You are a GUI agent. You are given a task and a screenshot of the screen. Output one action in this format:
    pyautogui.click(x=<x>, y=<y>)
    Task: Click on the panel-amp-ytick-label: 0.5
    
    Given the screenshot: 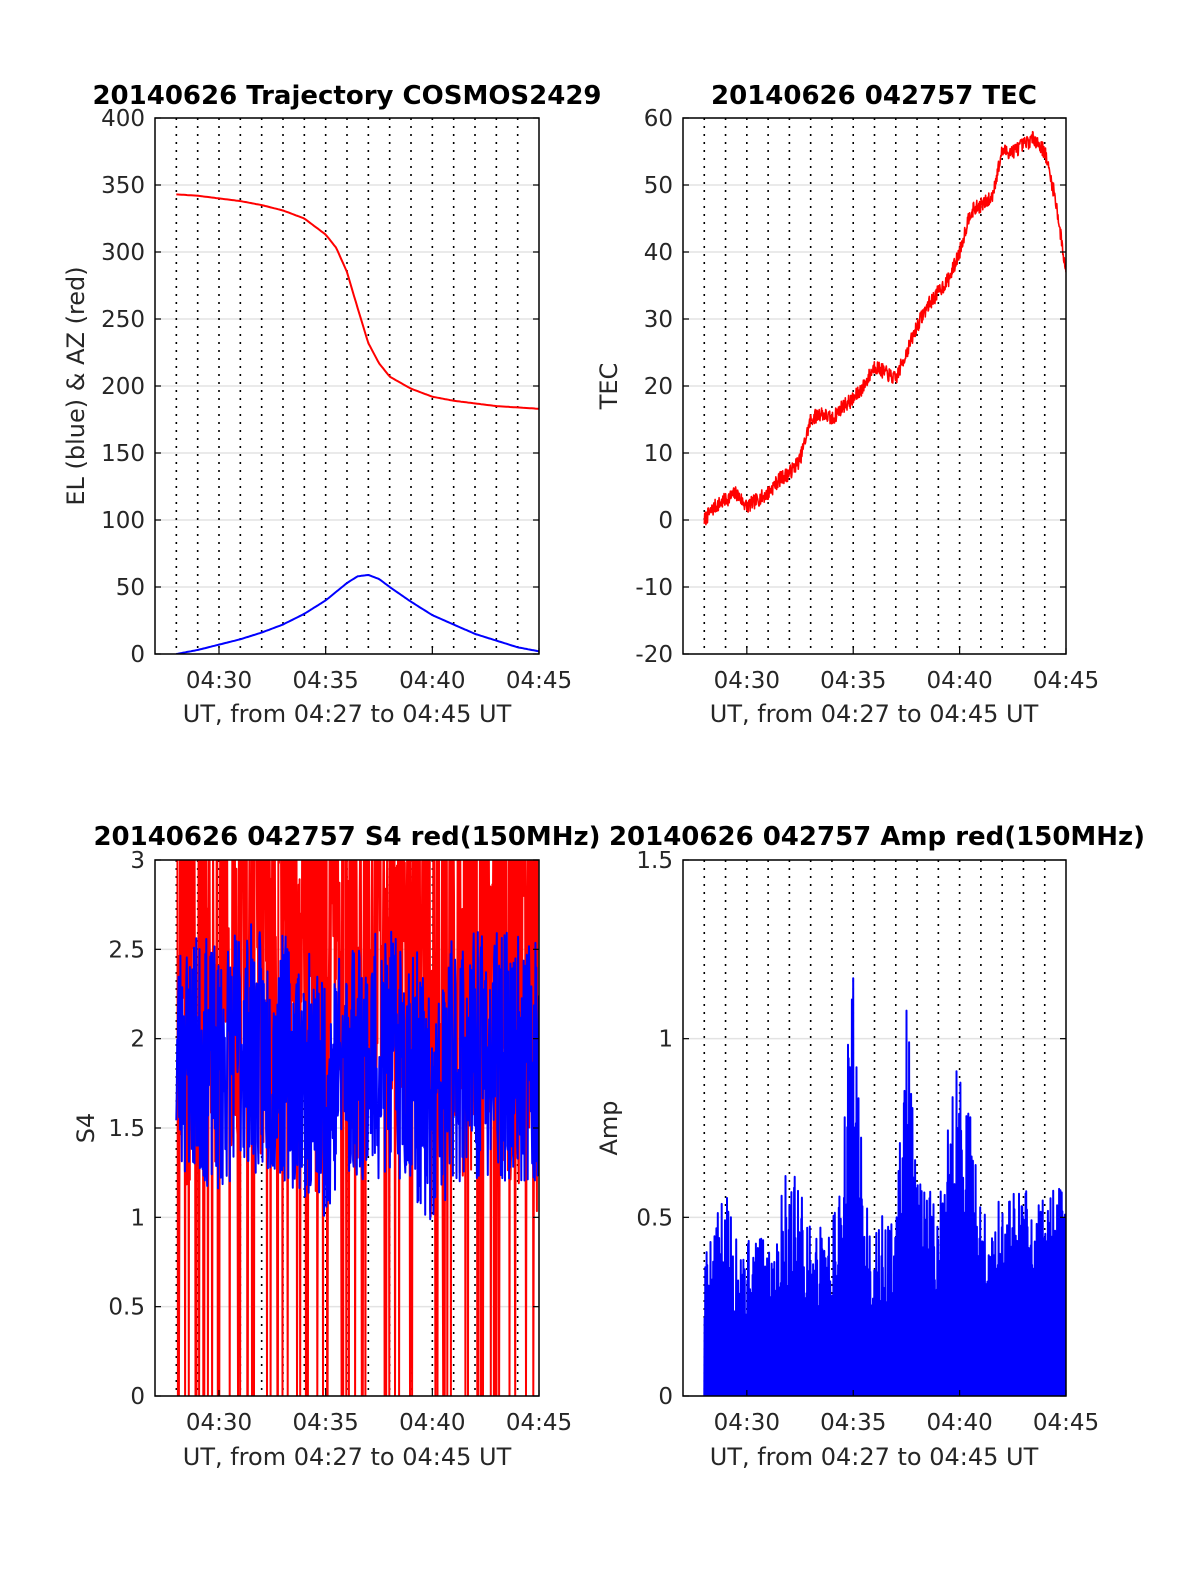 What is the action you would take?
    pyautogui.click(x=654, y=1218)
    